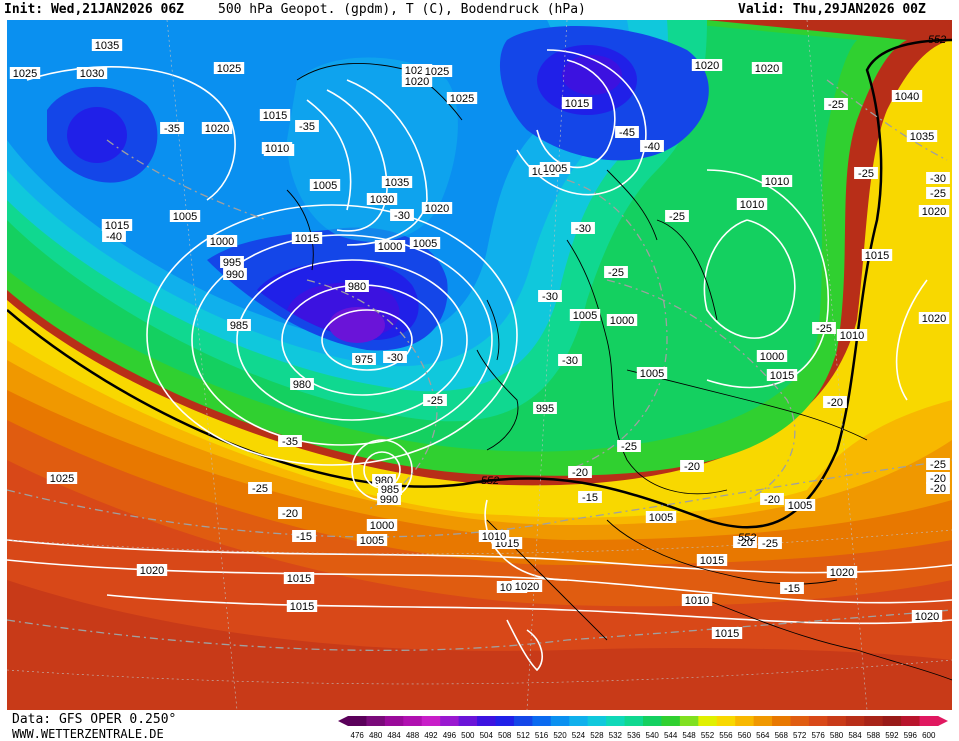  What do you see at coordinates (505, 735) in the screenshot?
I see `scale-tick-label: 508` at bounding box center [505, 735].